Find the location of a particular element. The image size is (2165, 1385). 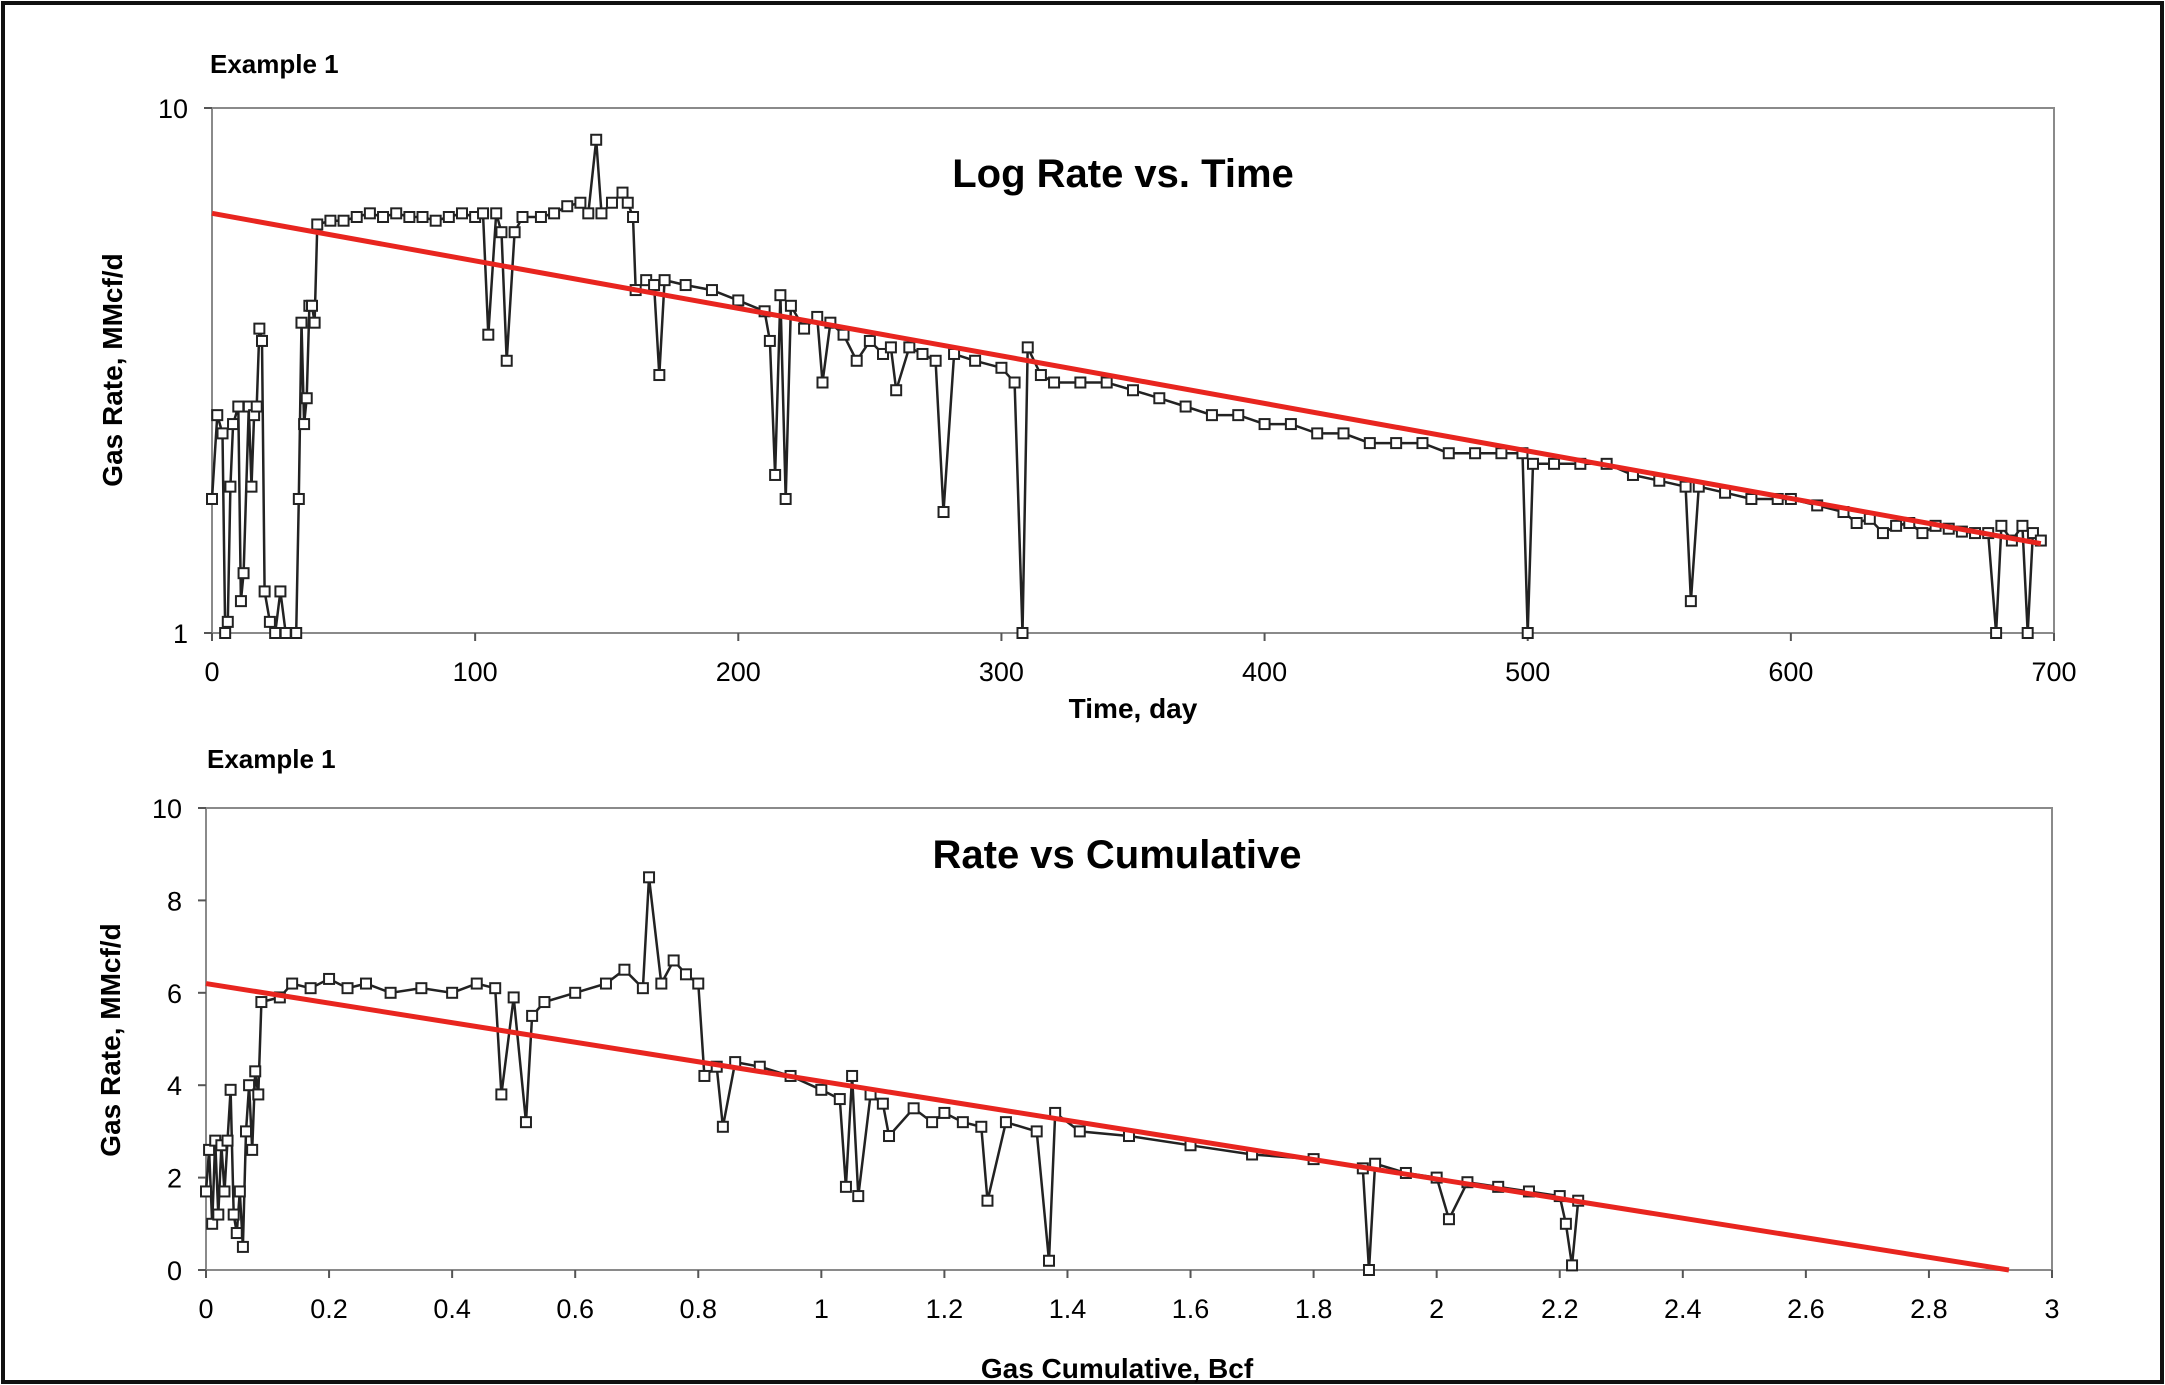

bottom-x-tick-label: 1.8 is located at coordinates (1314, 1309).